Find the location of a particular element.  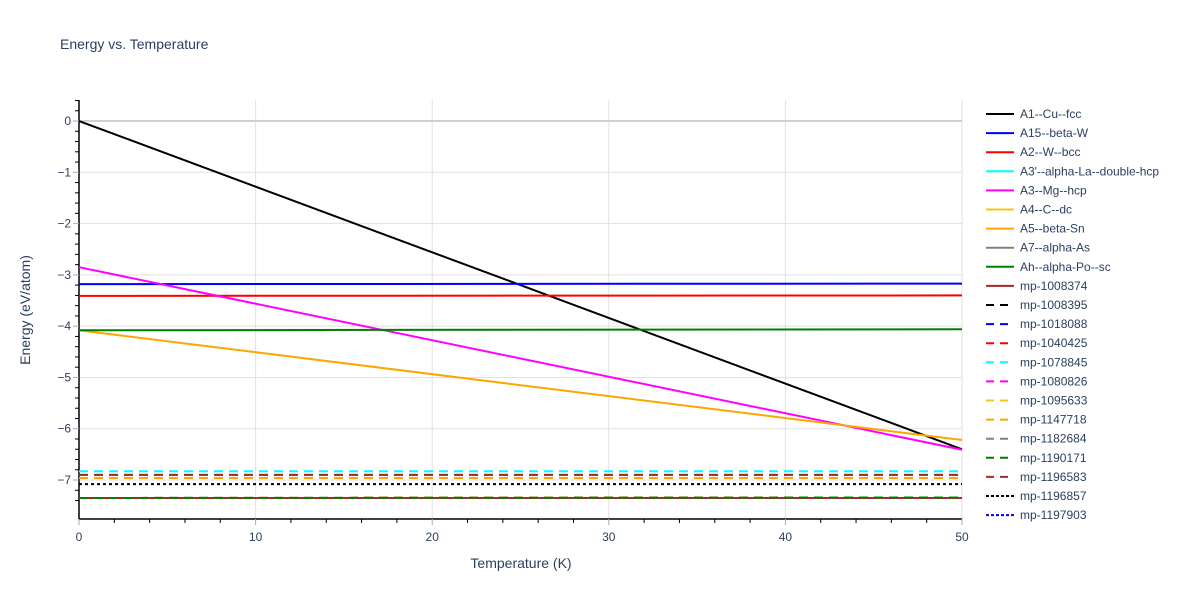

legend-label: mp-1008374 is located at coordinates (1054, 286).